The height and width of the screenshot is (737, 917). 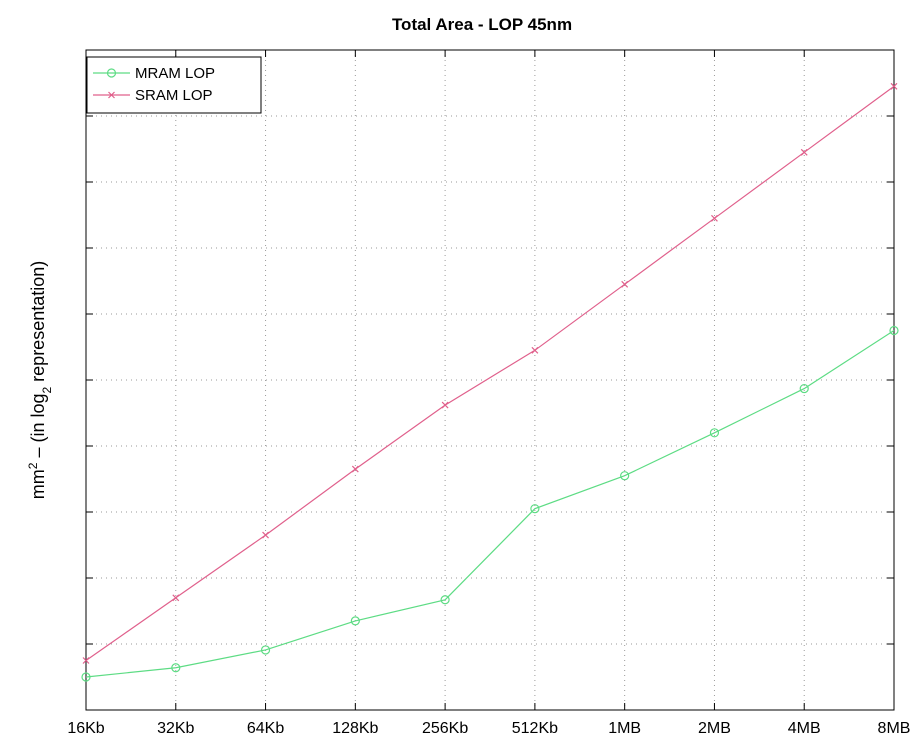 What do you see at coordinates (38, 484) in the screenshot?
I see `ylabel-unit: mm` at bounding box center [38, 484].